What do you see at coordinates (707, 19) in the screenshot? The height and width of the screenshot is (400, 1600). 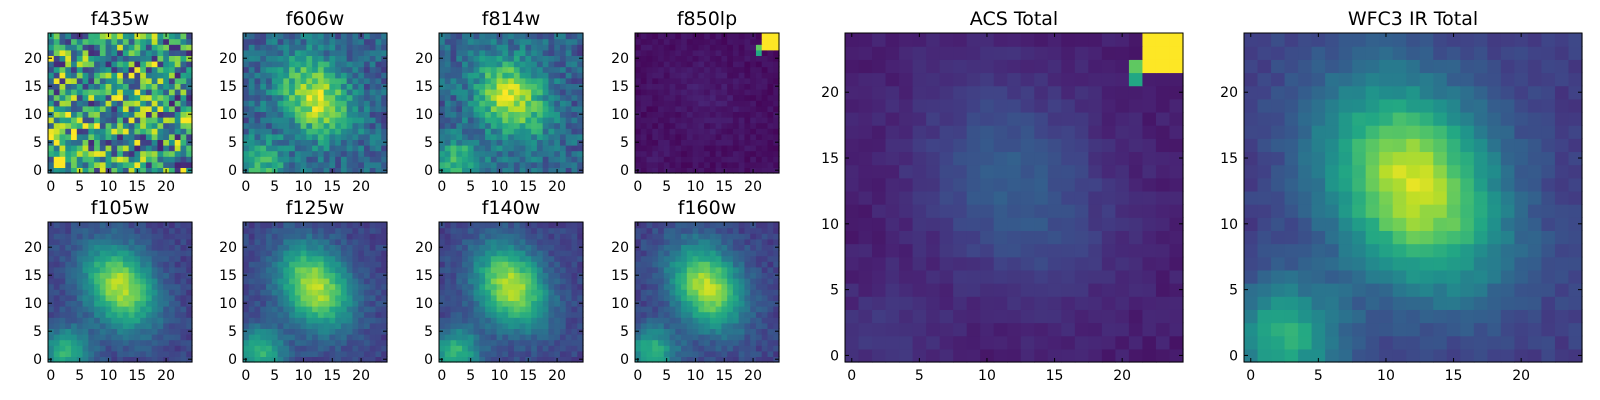 I see `panel-title: f850lp` at bounding box center [707, 19].